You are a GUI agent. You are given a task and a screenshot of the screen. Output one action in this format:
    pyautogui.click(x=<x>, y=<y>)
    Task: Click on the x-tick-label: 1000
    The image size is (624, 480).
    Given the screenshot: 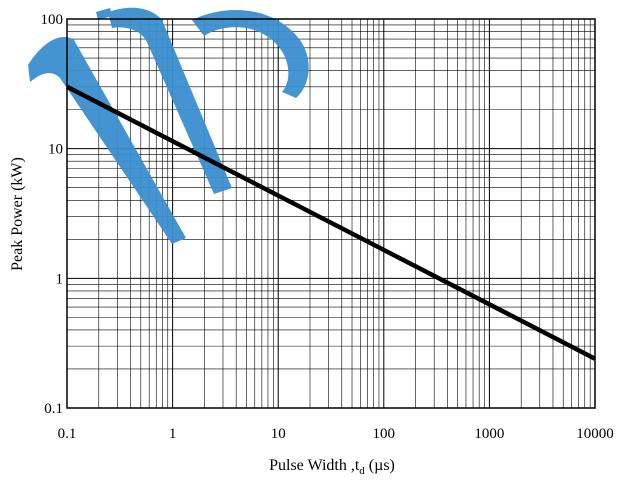 What is the action you would take?
    pyautogui.click(x=489, y=434)
    